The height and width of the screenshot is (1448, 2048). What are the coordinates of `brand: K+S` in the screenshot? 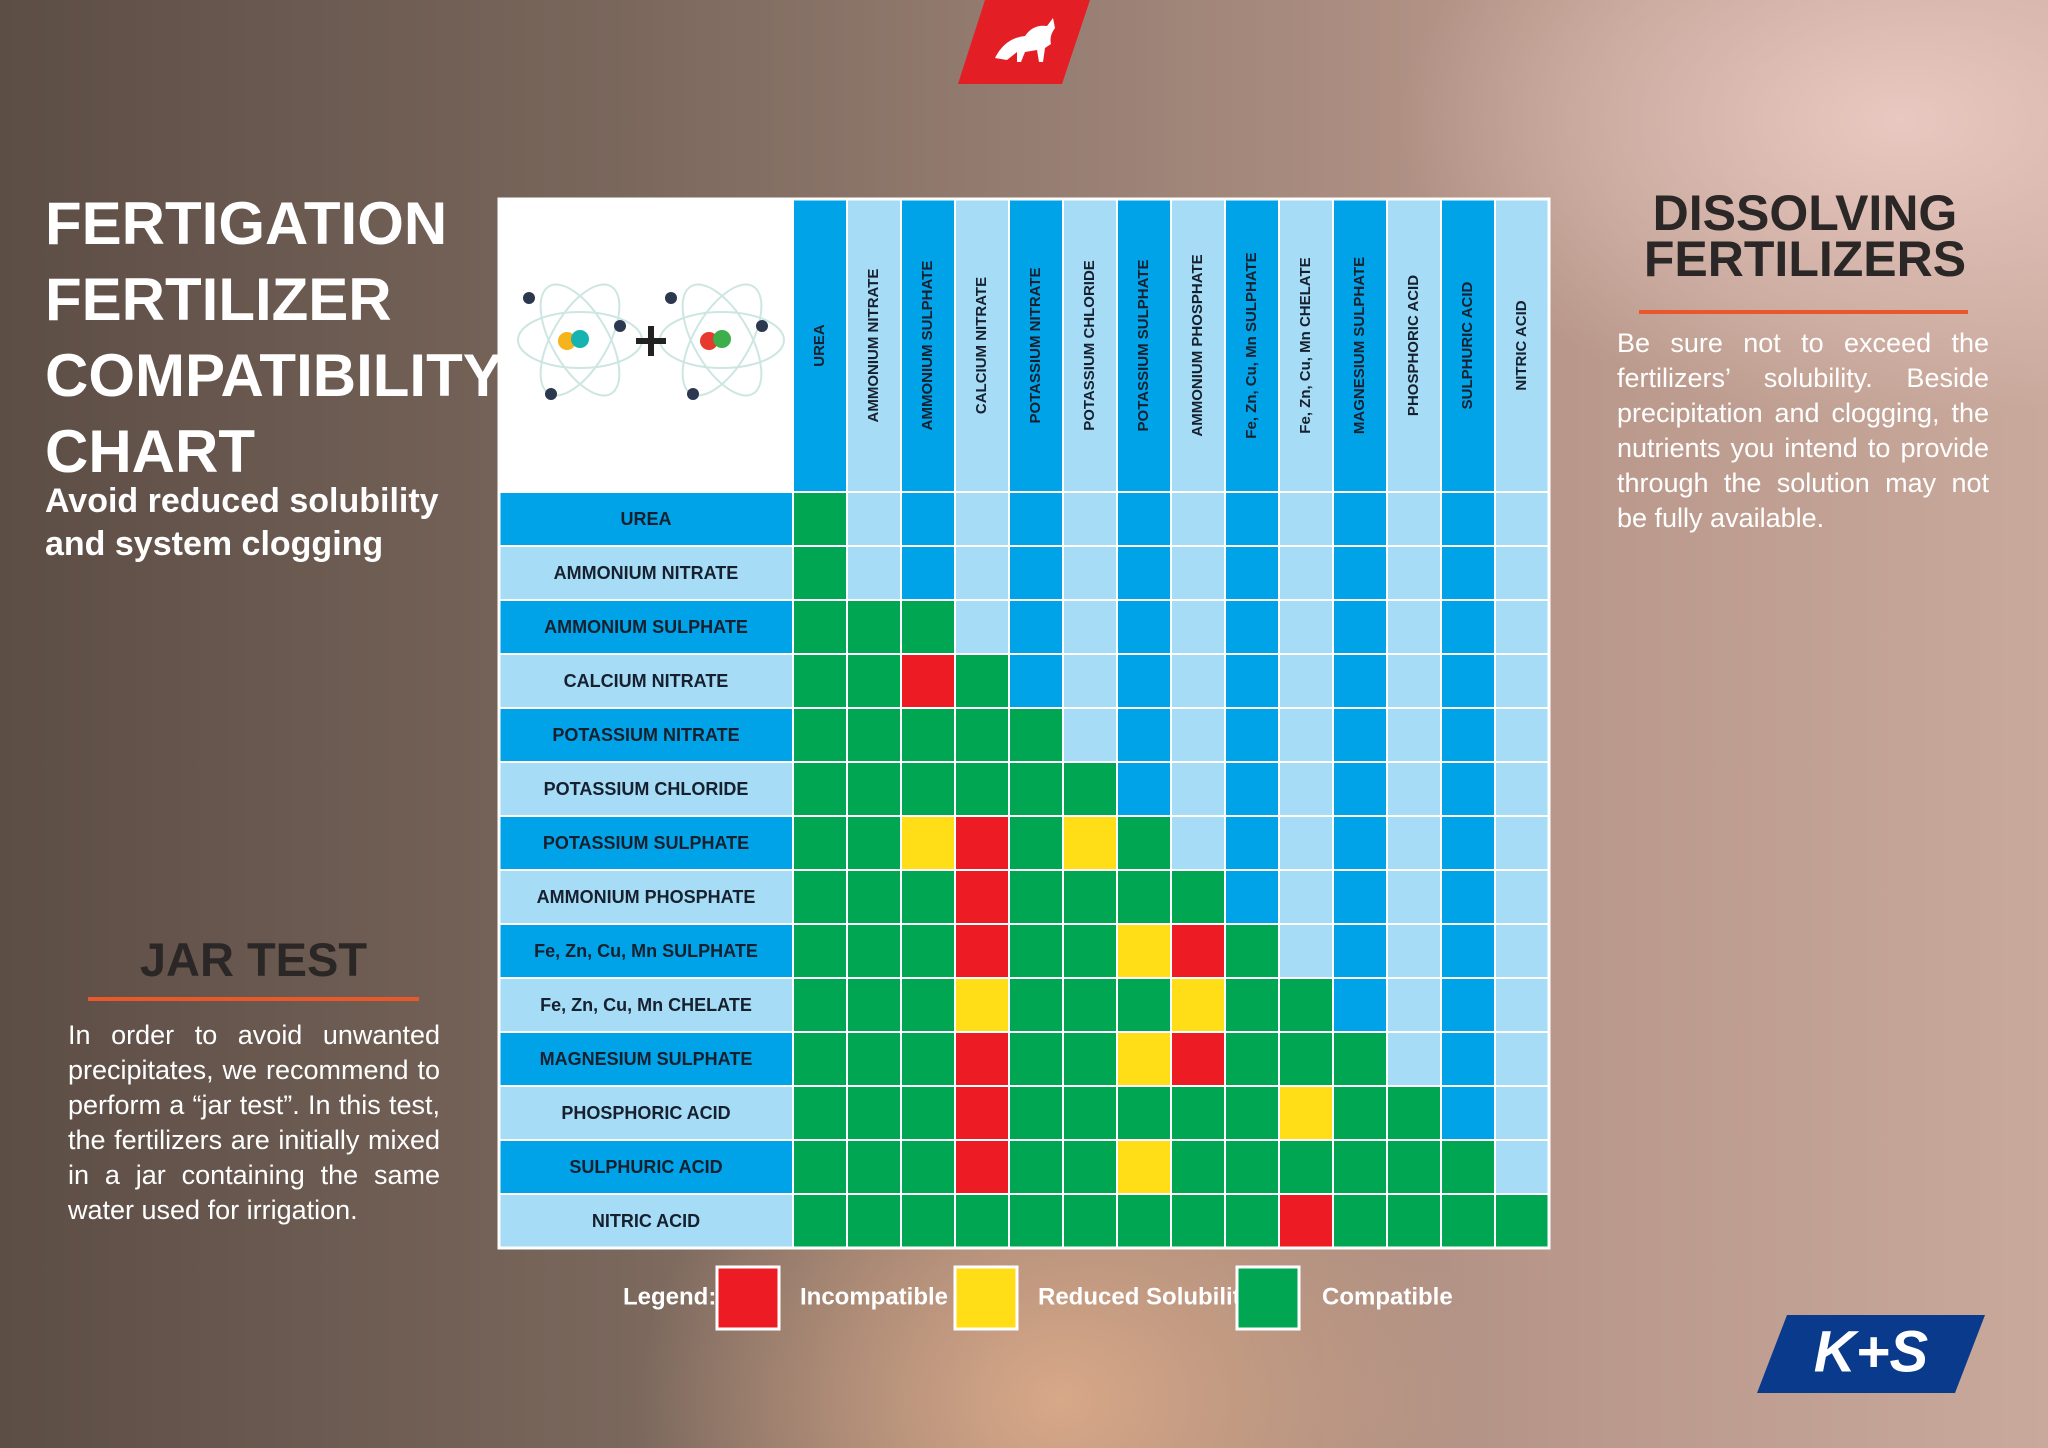 It's located at (1871, 1351).